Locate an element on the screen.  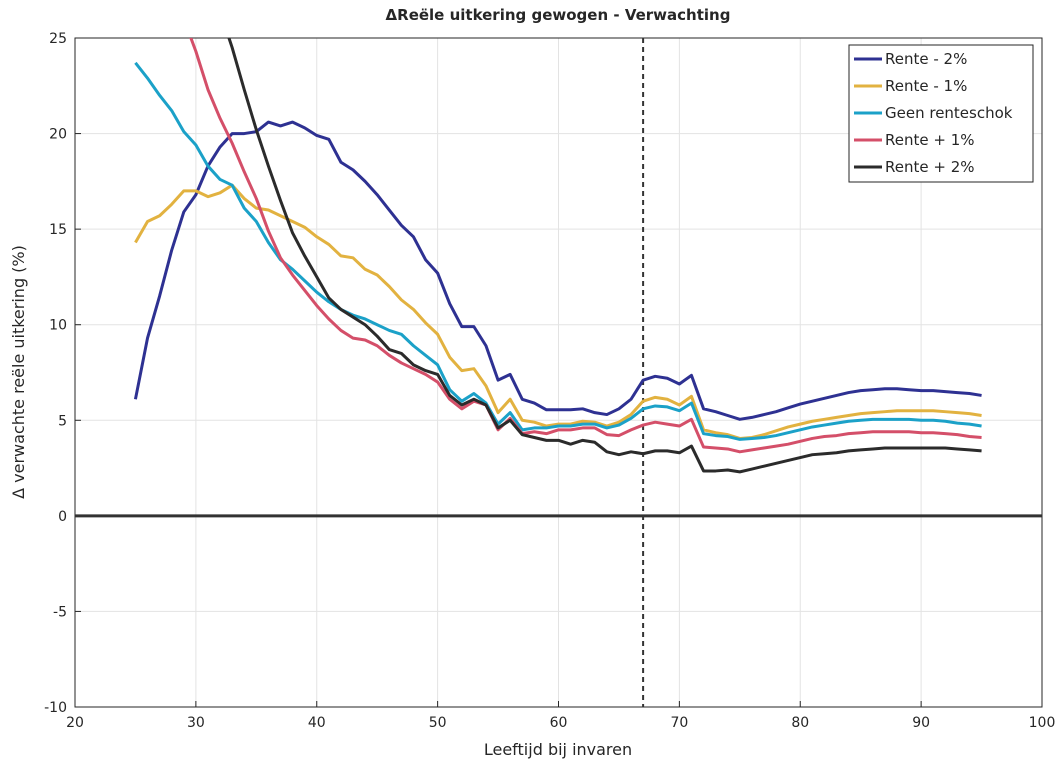
legend-label: Geen renteschok is located at coordinates (949, 113).